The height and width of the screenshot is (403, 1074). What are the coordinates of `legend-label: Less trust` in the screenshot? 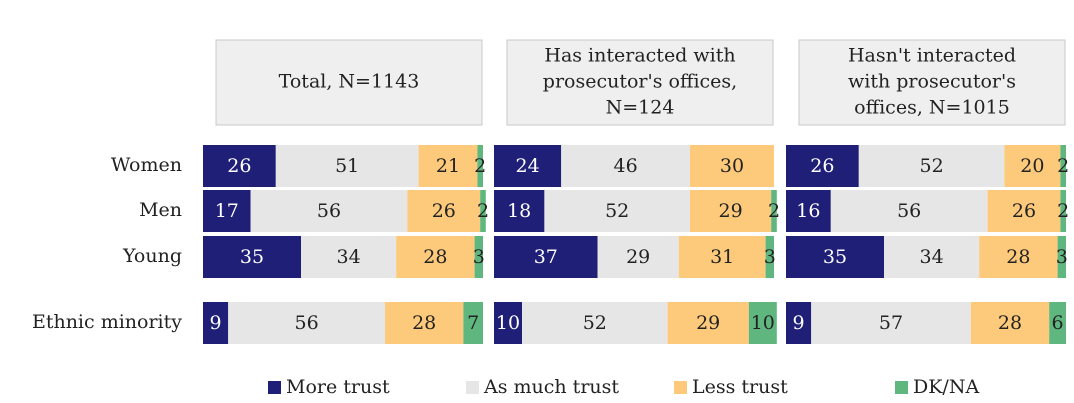 It's located at (740, 387).